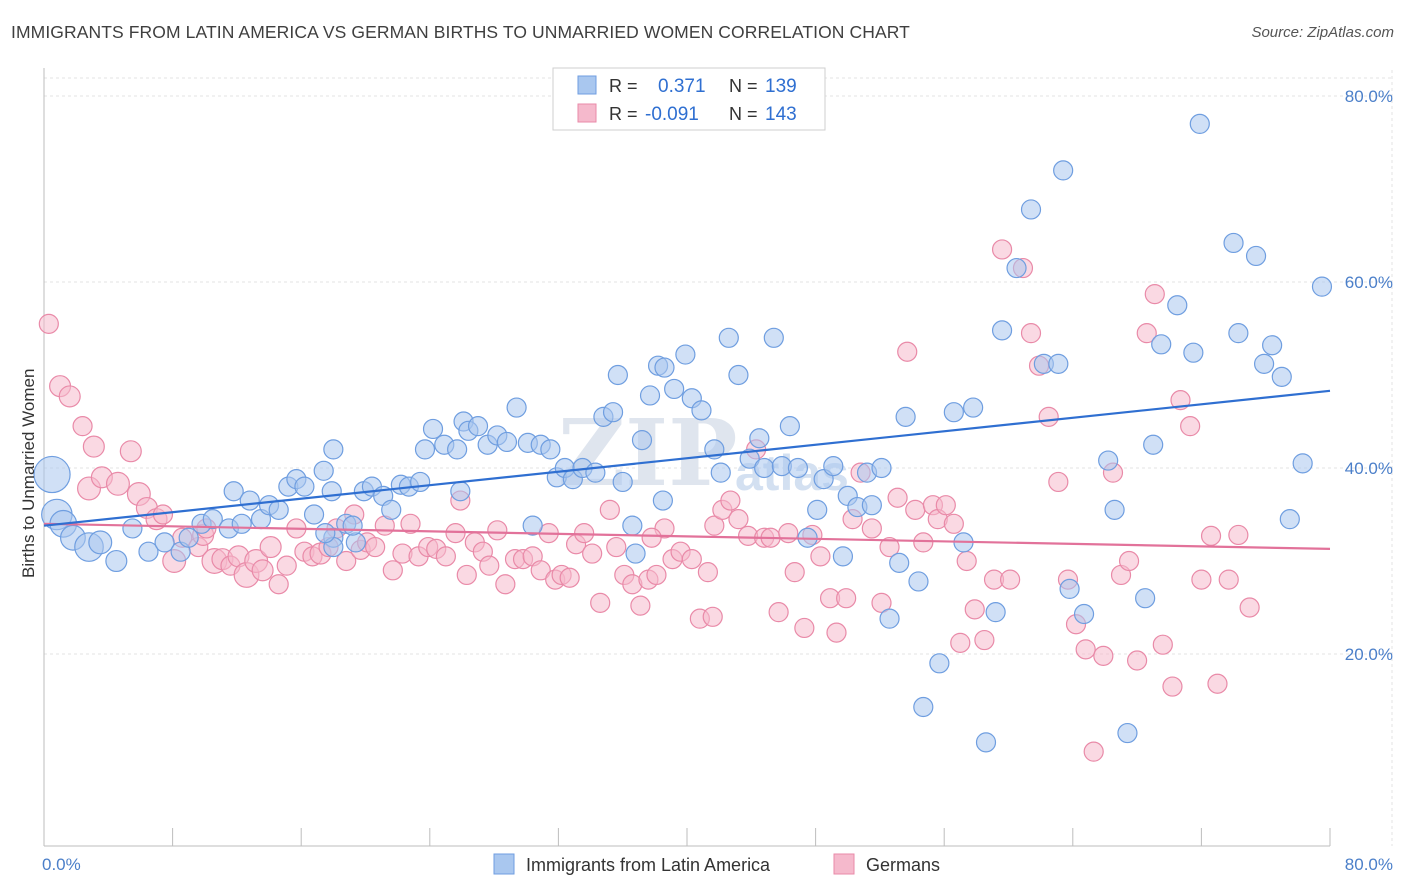  What do you see at coordinates (672, 114) in the screenshot?
I see `legend-r-value-2: -0.091` at bounding box center [672, 114].